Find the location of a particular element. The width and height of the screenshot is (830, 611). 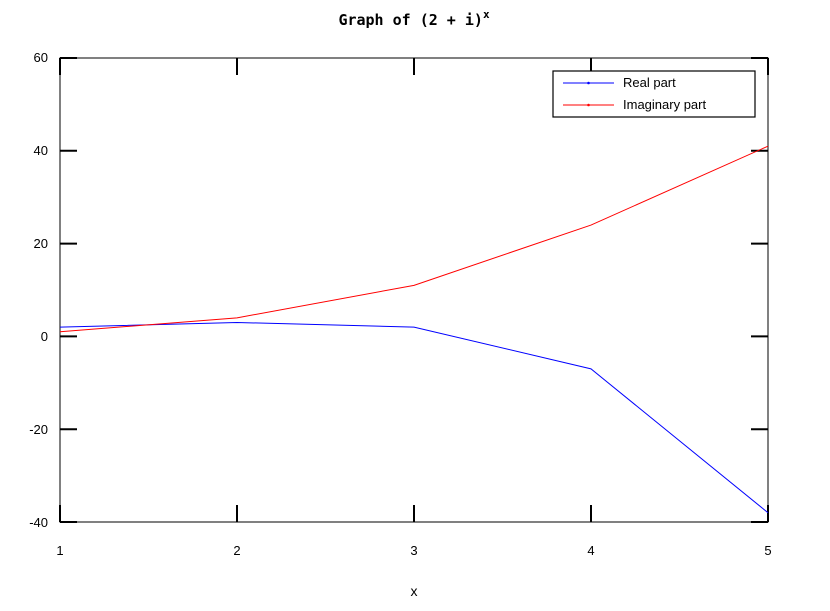

x-tick-label: 3 is located at coordinates (413, 550).